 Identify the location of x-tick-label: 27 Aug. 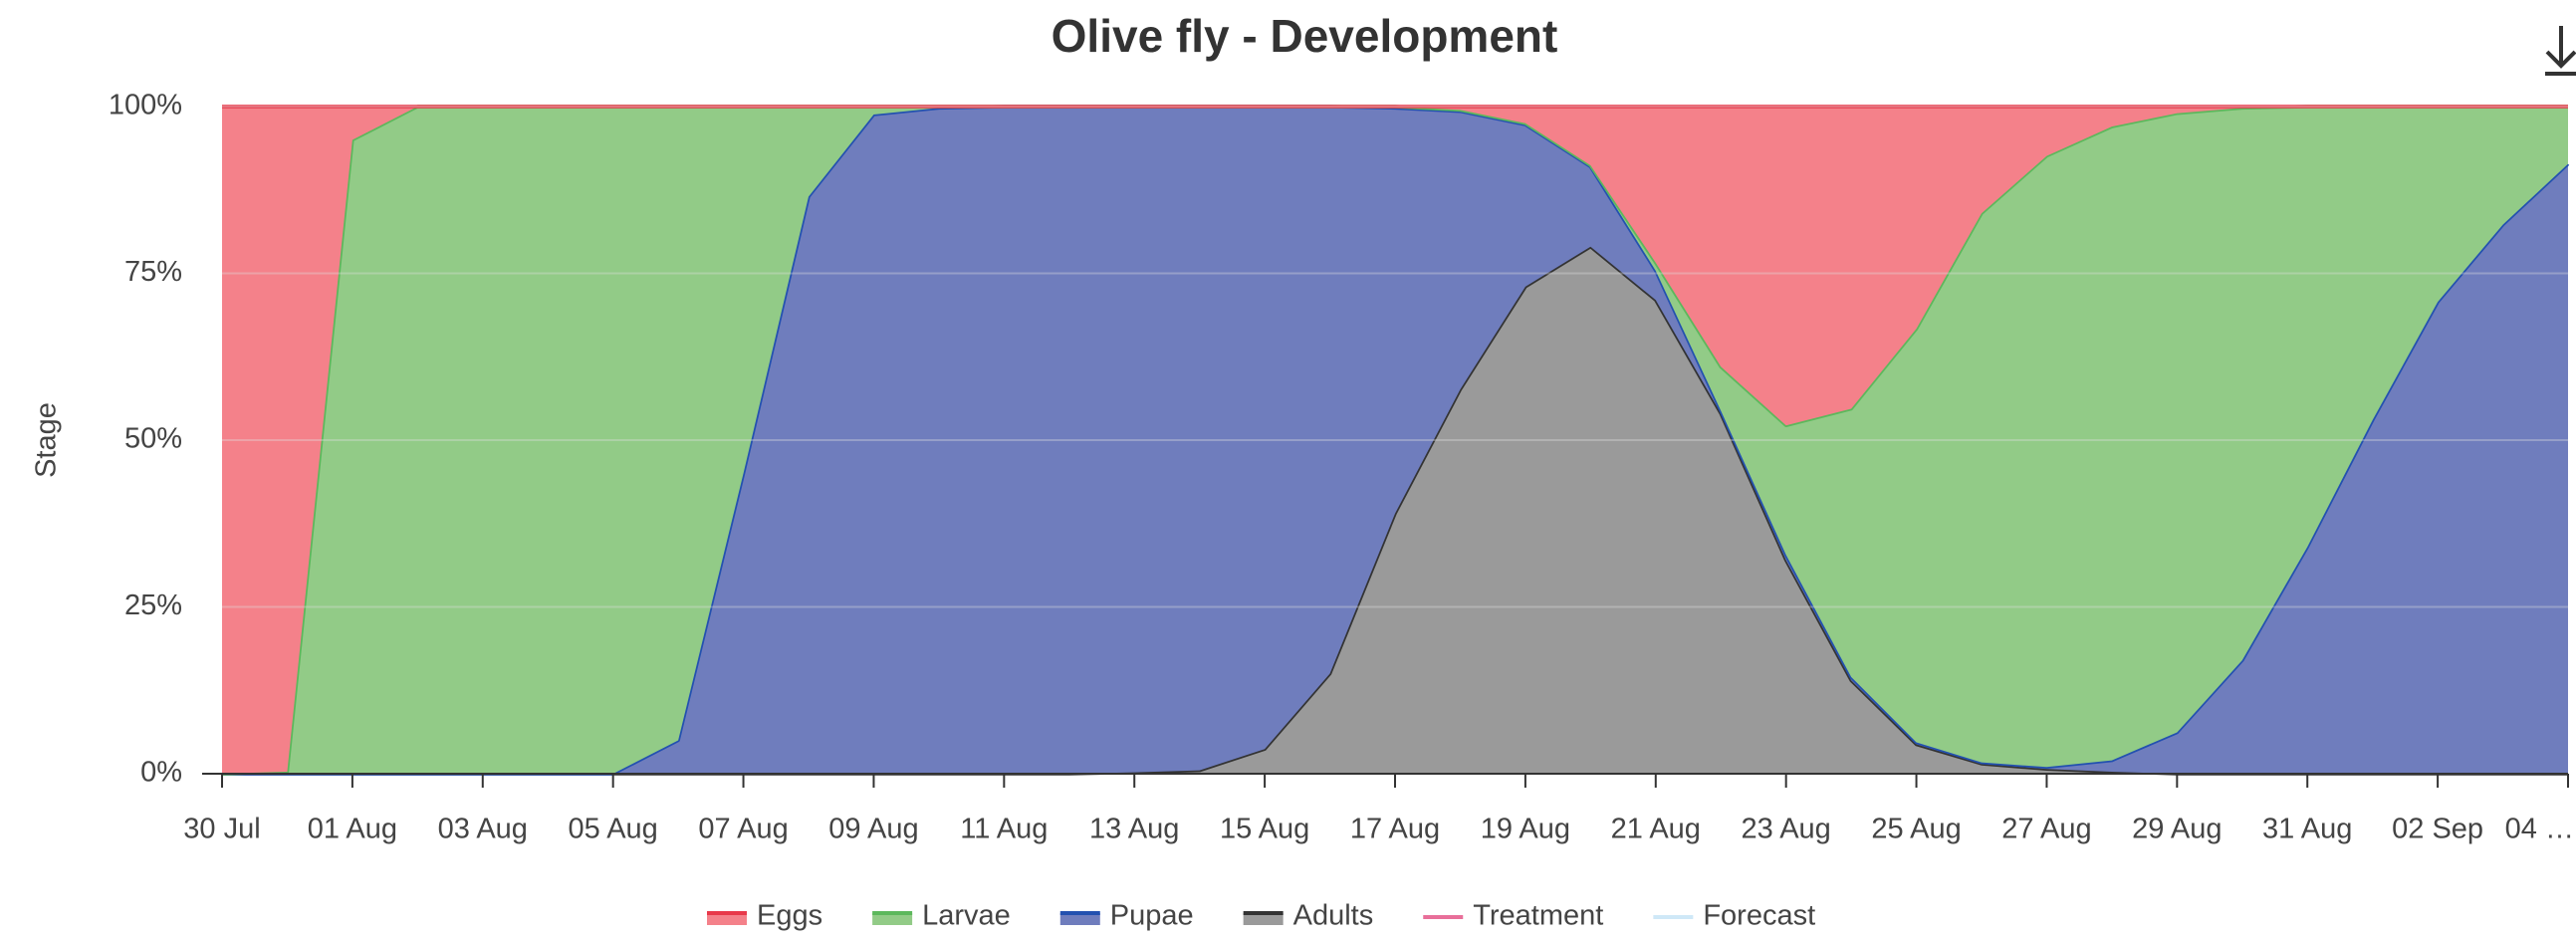
(2046, 829).